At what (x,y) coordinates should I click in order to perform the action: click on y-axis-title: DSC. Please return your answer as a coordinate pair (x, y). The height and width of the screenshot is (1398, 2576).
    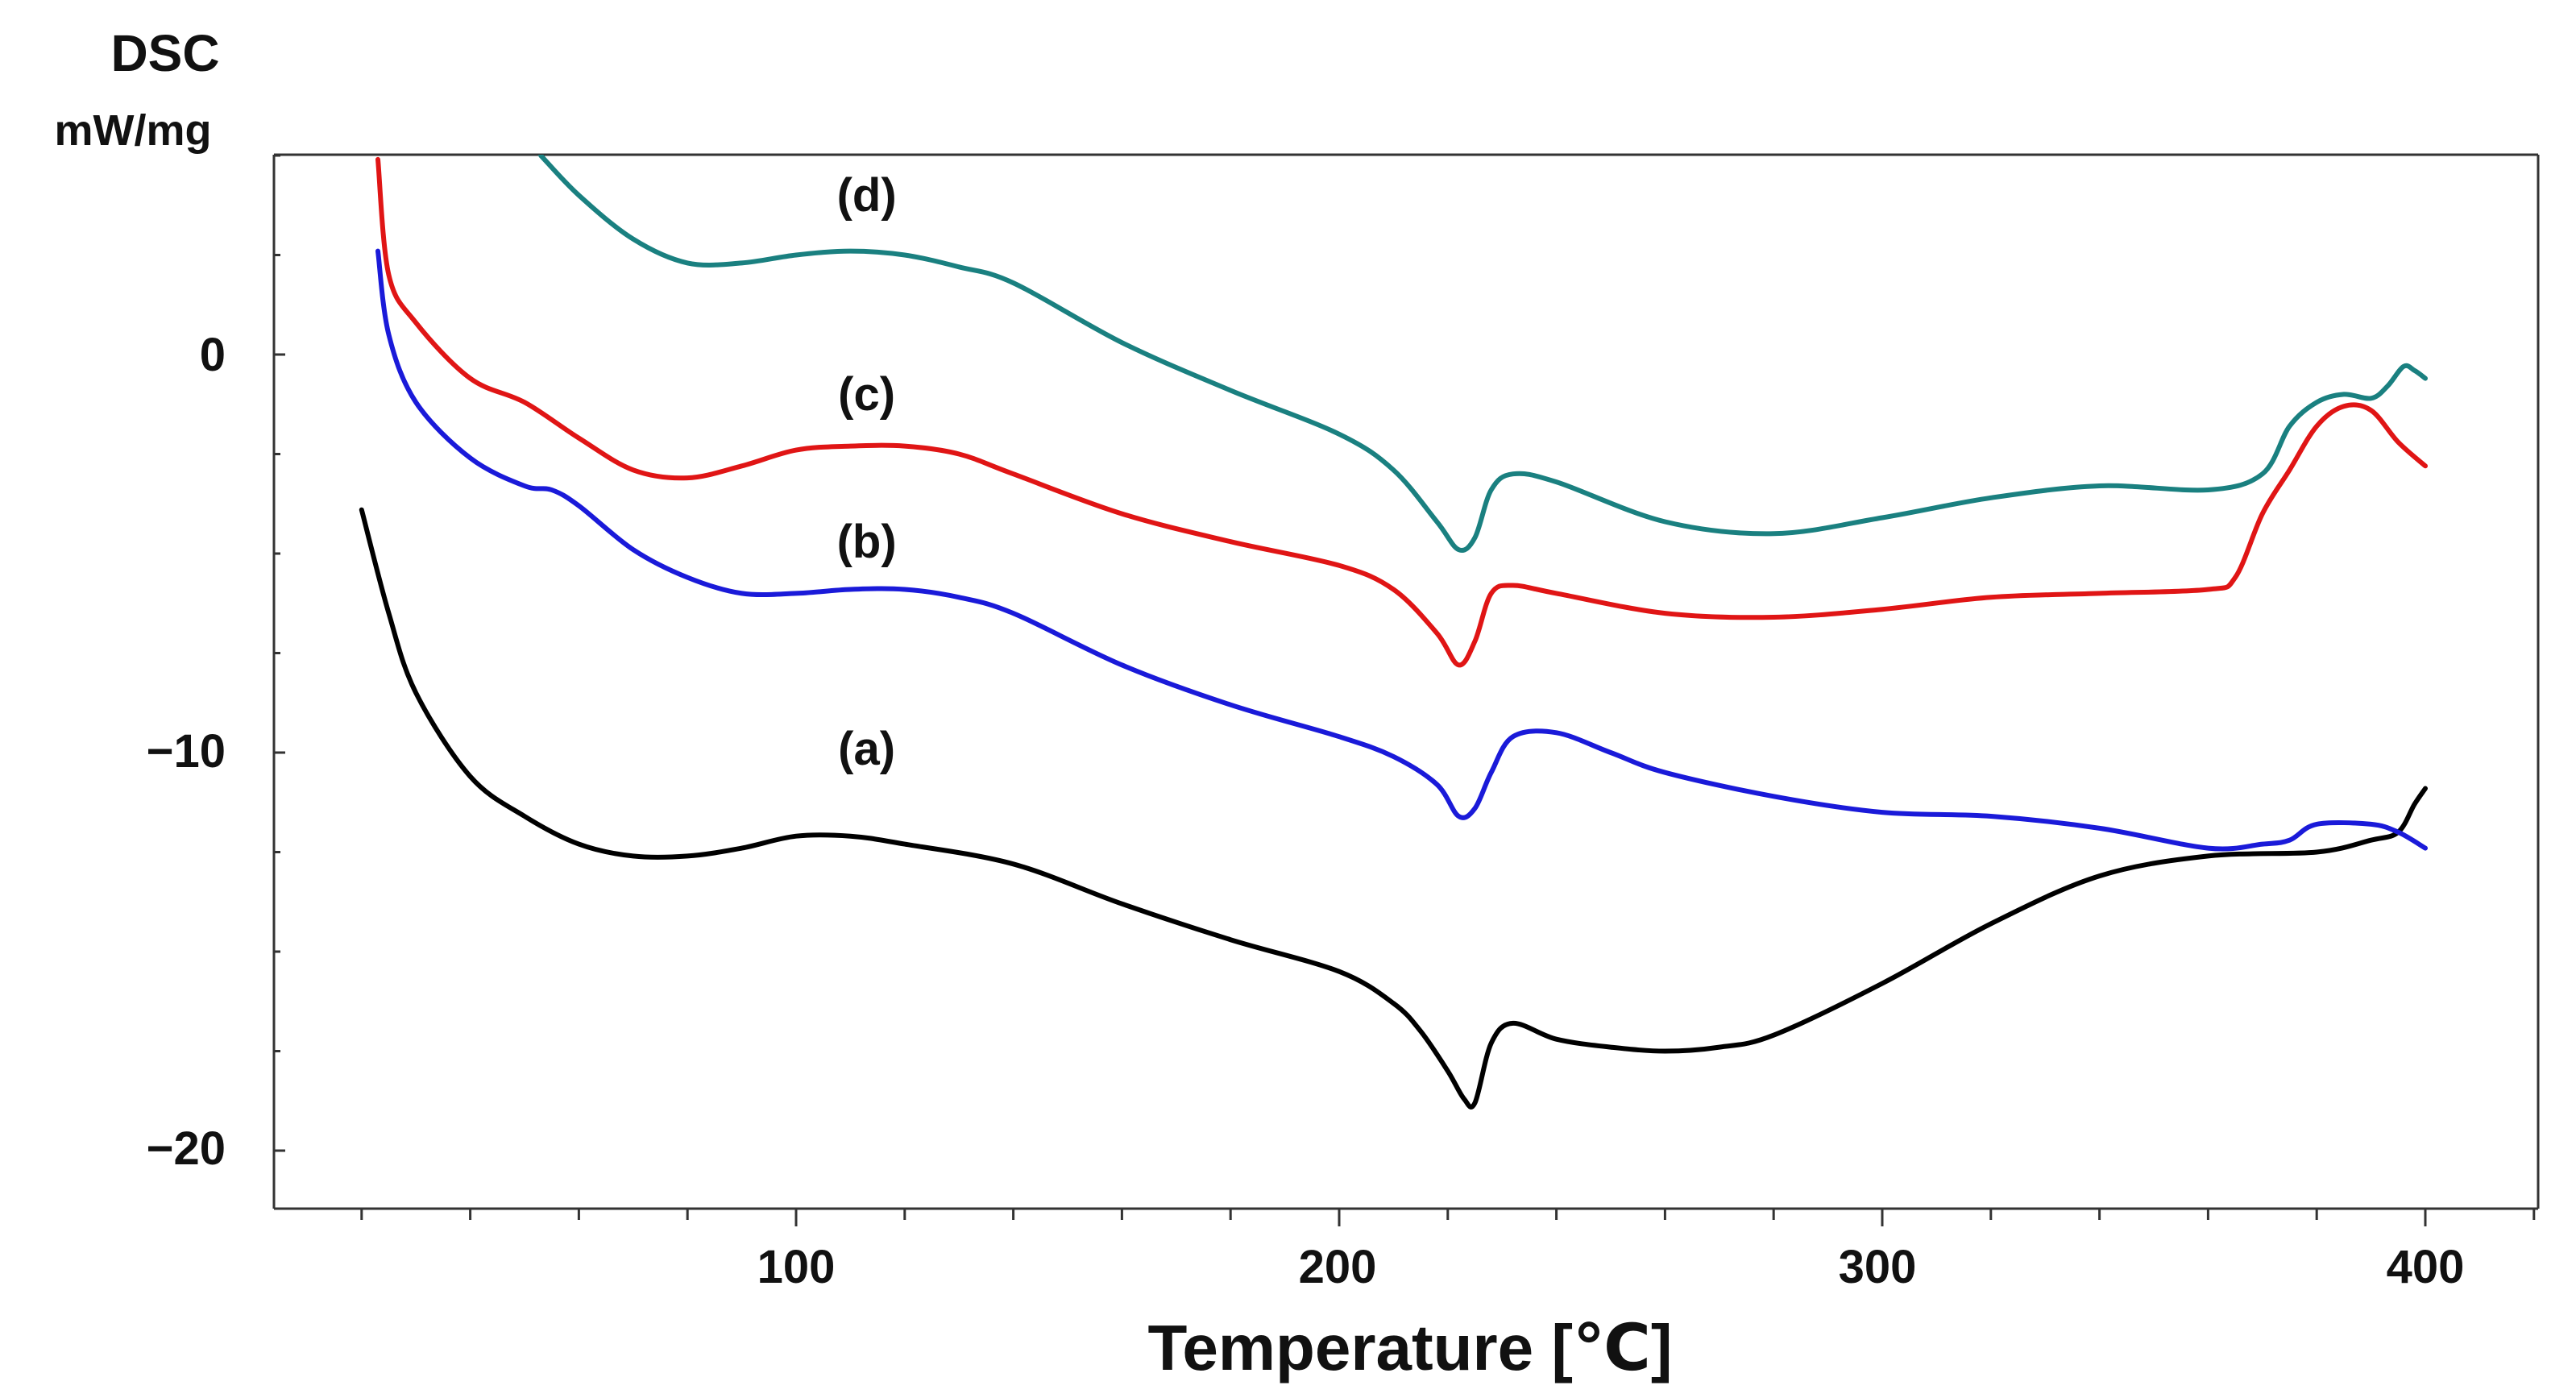
    Looking at the image, I should click on (164, 53).